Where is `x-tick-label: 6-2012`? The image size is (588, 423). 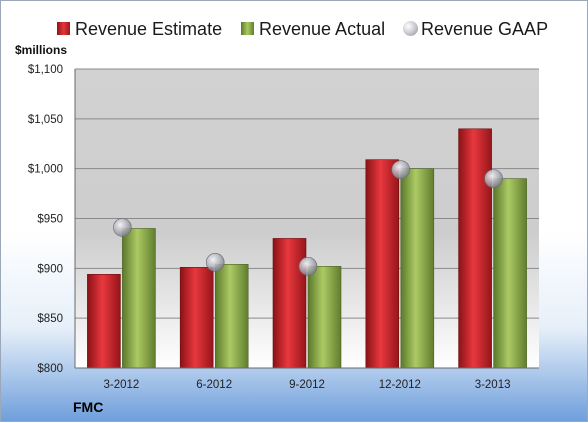 x-tick-label: 6-2012 is located at coordinates (214, 385).